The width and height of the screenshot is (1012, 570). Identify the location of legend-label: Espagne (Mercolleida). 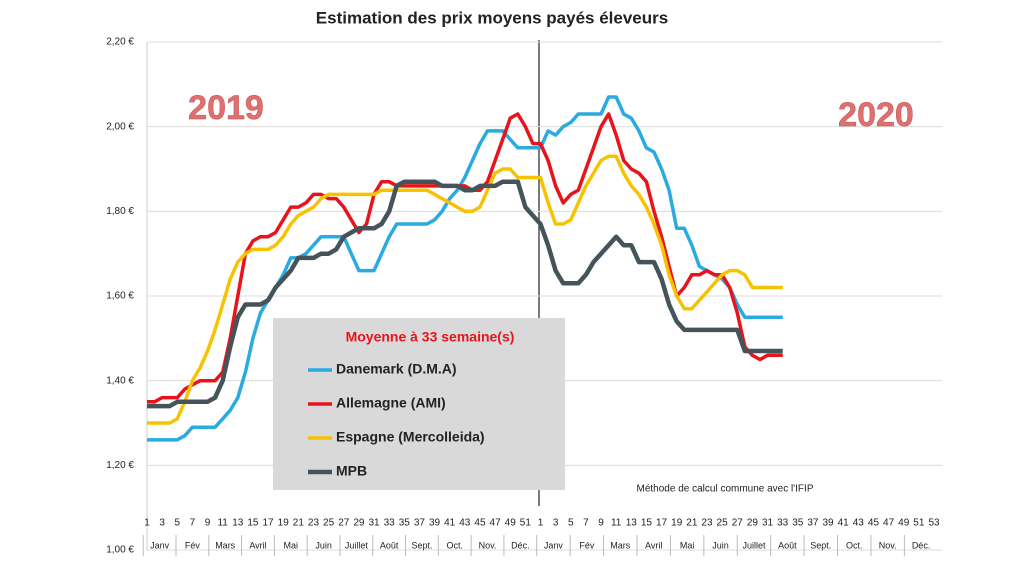
(410, 437).